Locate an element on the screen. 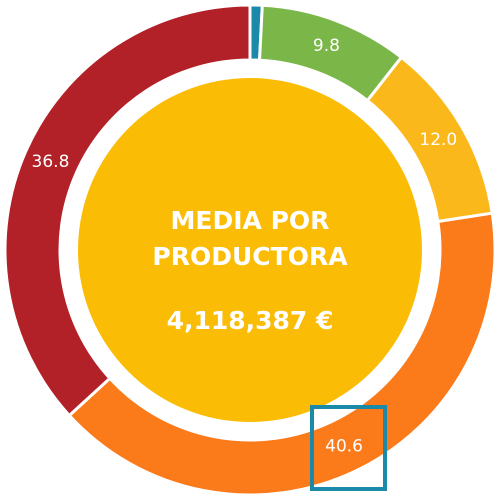  value-label: 40.6 is located at coordinates (344, 447).